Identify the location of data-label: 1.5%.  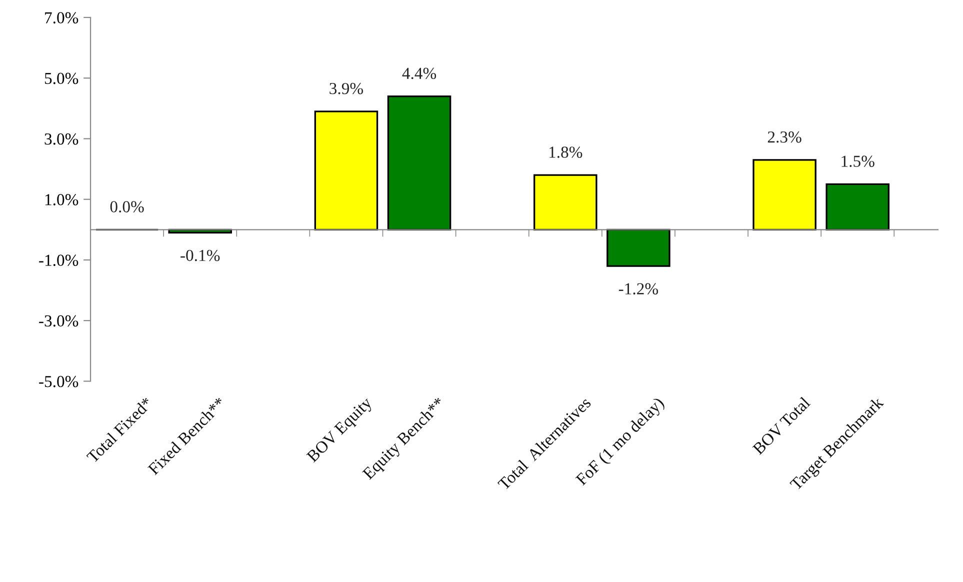
(858, 161).